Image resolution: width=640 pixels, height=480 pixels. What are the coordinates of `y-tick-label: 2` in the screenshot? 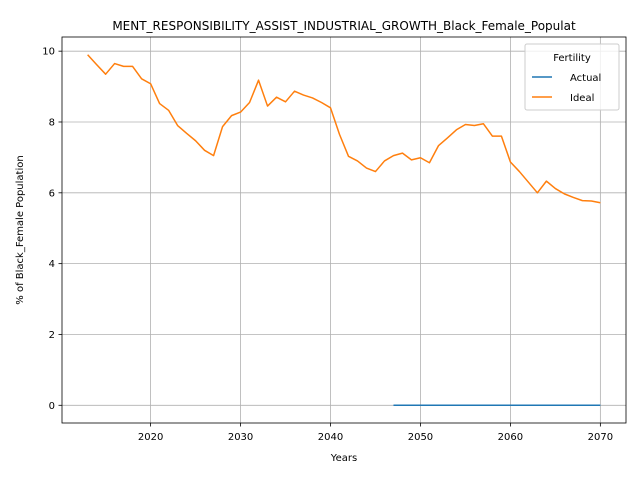 It's located at (52, 335).